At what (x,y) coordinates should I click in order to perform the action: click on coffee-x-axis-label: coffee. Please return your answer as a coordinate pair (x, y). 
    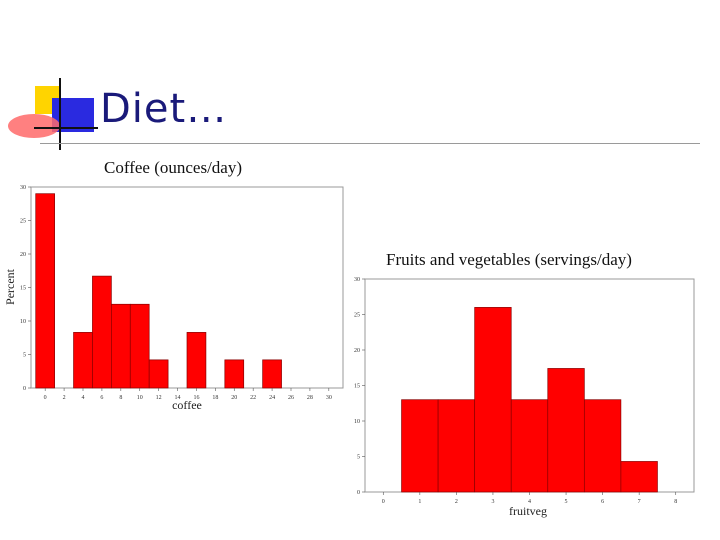
    Looking at the image, I should click on (187, 405).